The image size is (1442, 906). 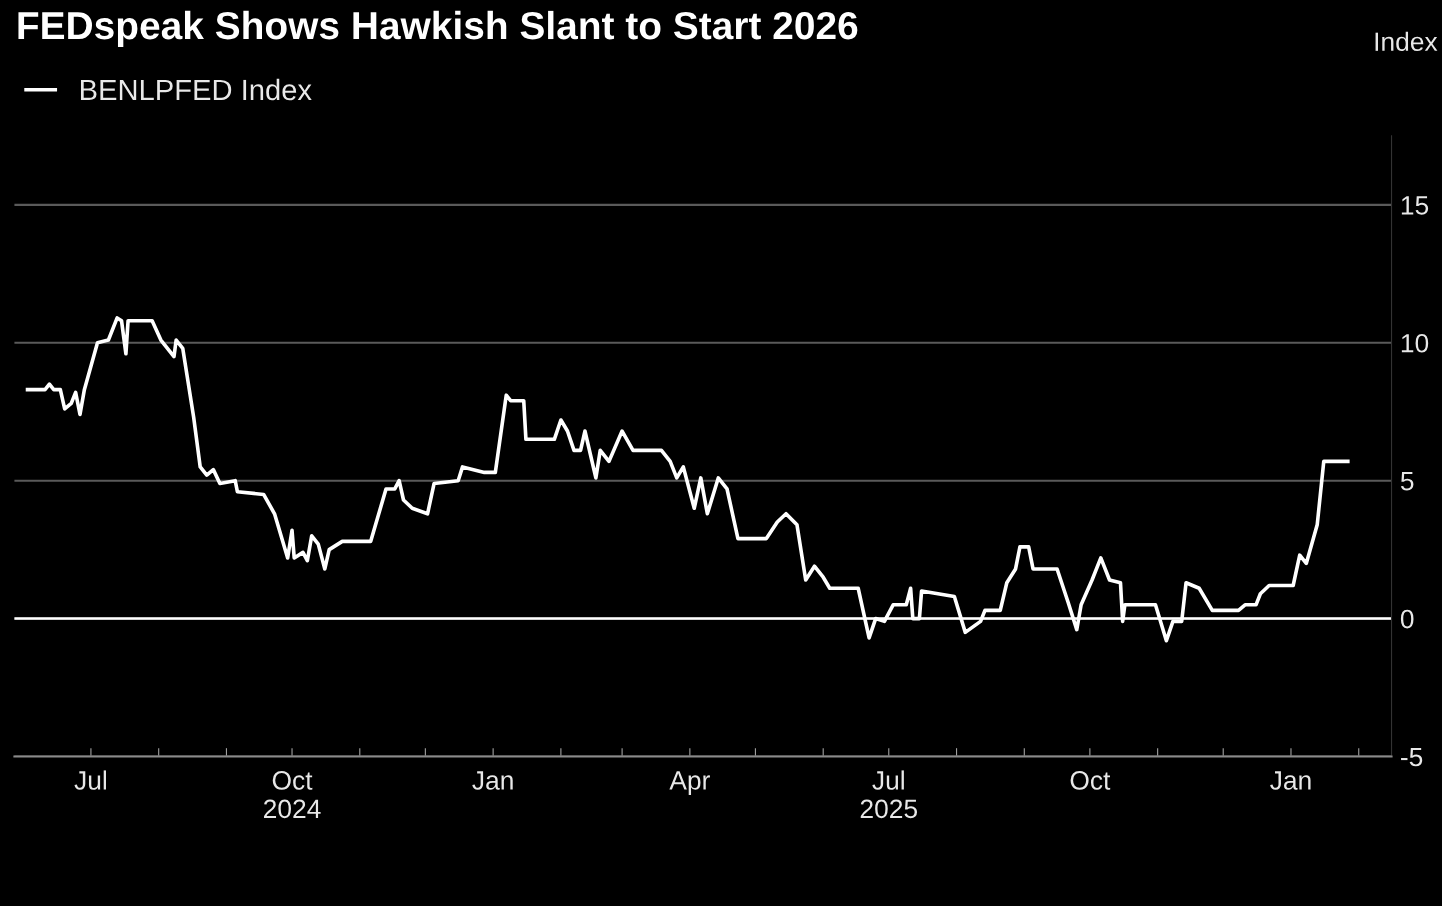 What do you see at coordinates (689, 783) in the screenshot?
I see `x-tick-label: Apr` at bounding box center [689, 783].